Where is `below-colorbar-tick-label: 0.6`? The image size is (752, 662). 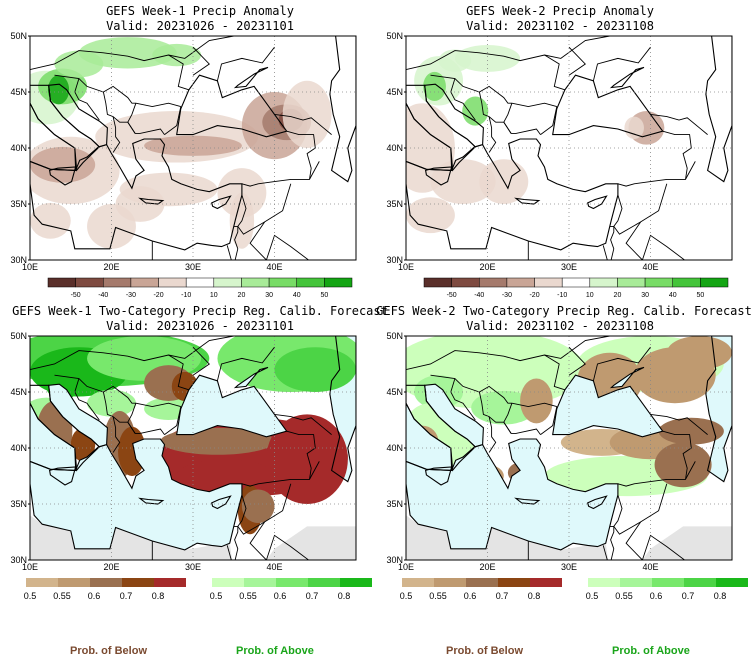
below-colorbar-tick-label: 0.6 is located at coordinates (470, 595).